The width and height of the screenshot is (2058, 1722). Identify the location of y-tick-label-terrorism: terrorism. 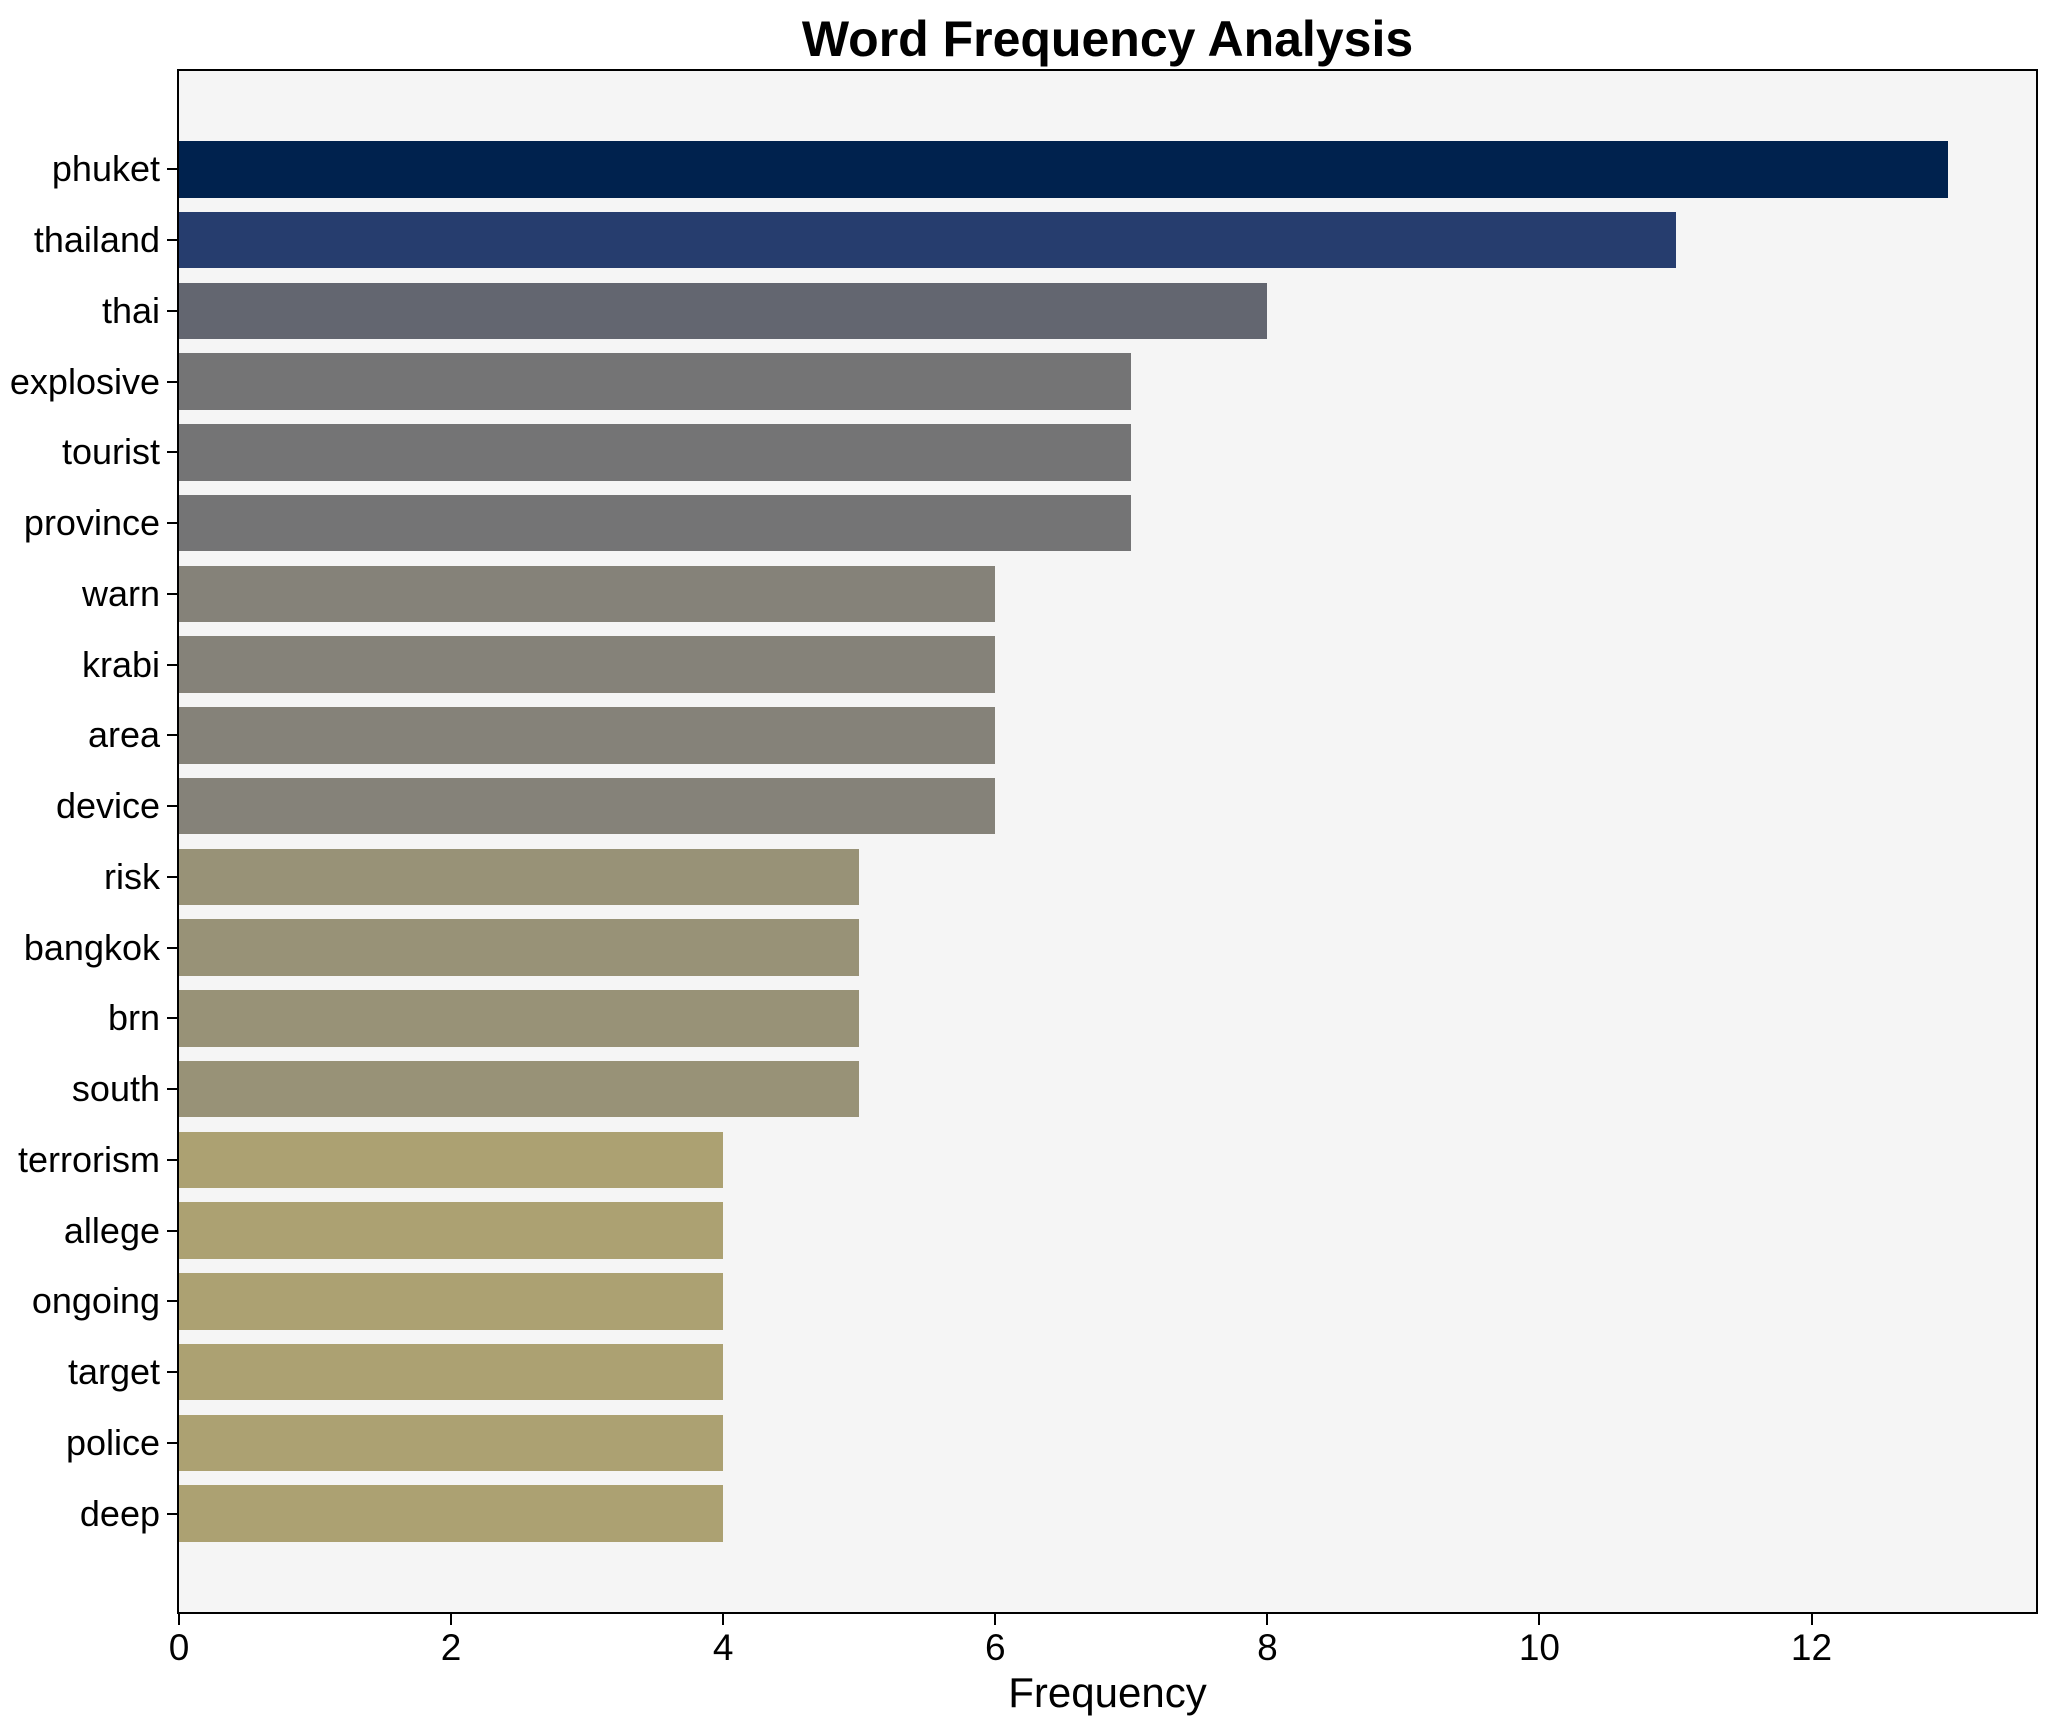
(89, 1159).